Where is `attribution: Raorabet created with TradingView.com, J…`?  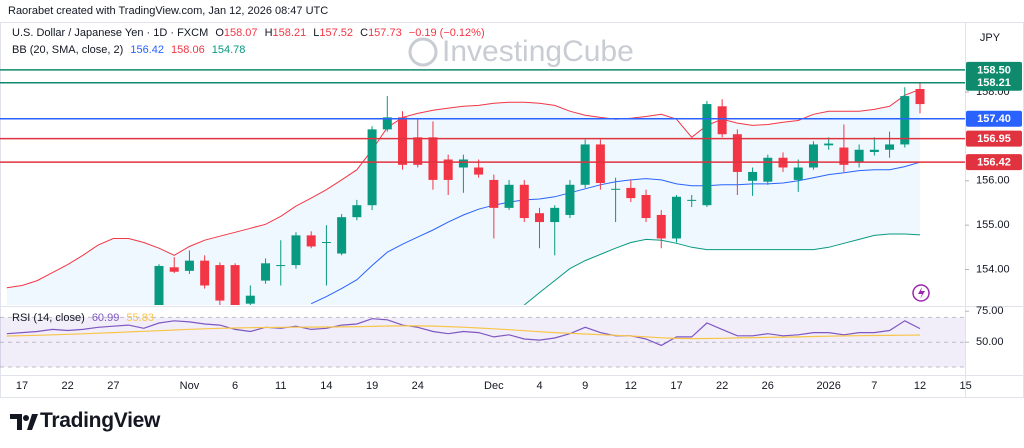
attribution: Raorabet created with TradingView.com, J… is located at coordinates (168, 11).